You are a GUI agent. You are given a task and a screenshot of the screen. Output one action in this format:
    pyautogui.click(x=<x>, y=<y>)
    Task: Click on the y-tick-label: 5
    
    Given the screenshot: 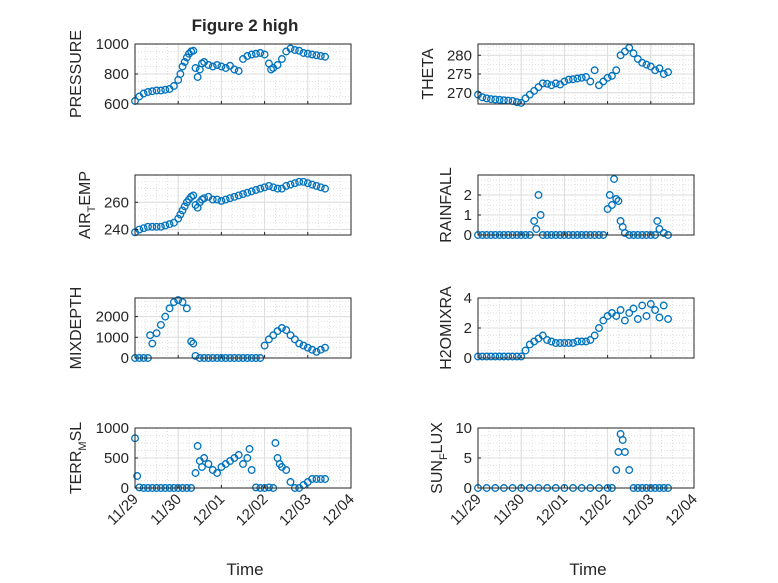 What is the action you would take?
    pyautogui.click(x=468, y=458)
    